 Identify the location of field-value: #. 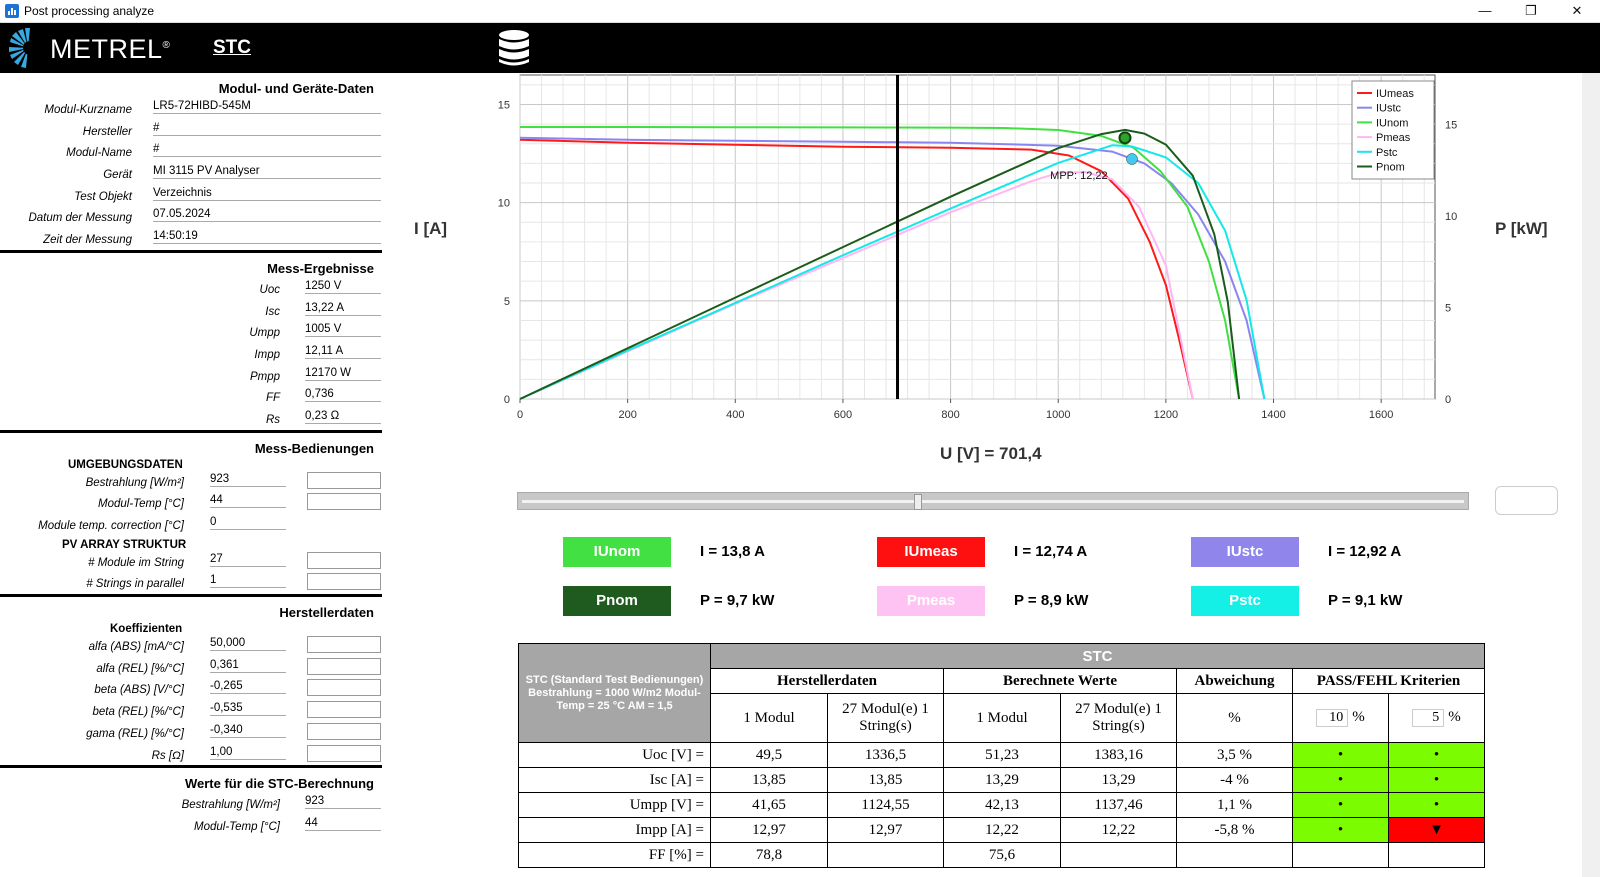
(267, 129).